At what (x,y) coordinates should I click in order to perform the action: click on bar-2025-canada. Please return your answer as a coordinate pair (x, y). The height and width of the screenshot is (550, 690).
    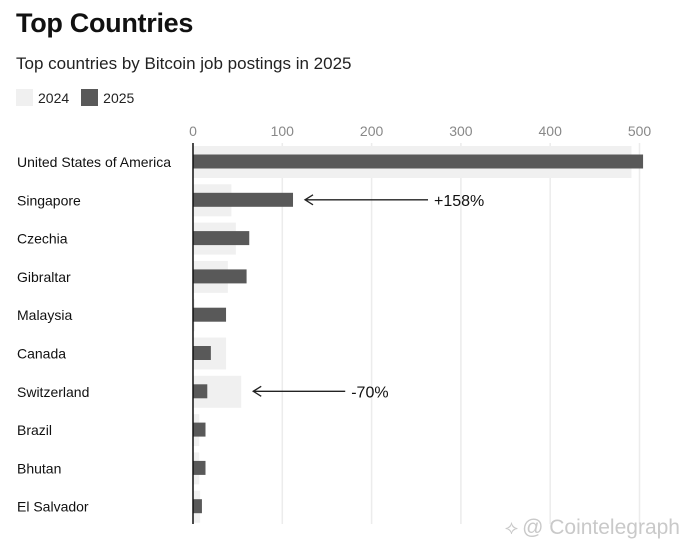
    Looking at the image, I should click on (202, 353).